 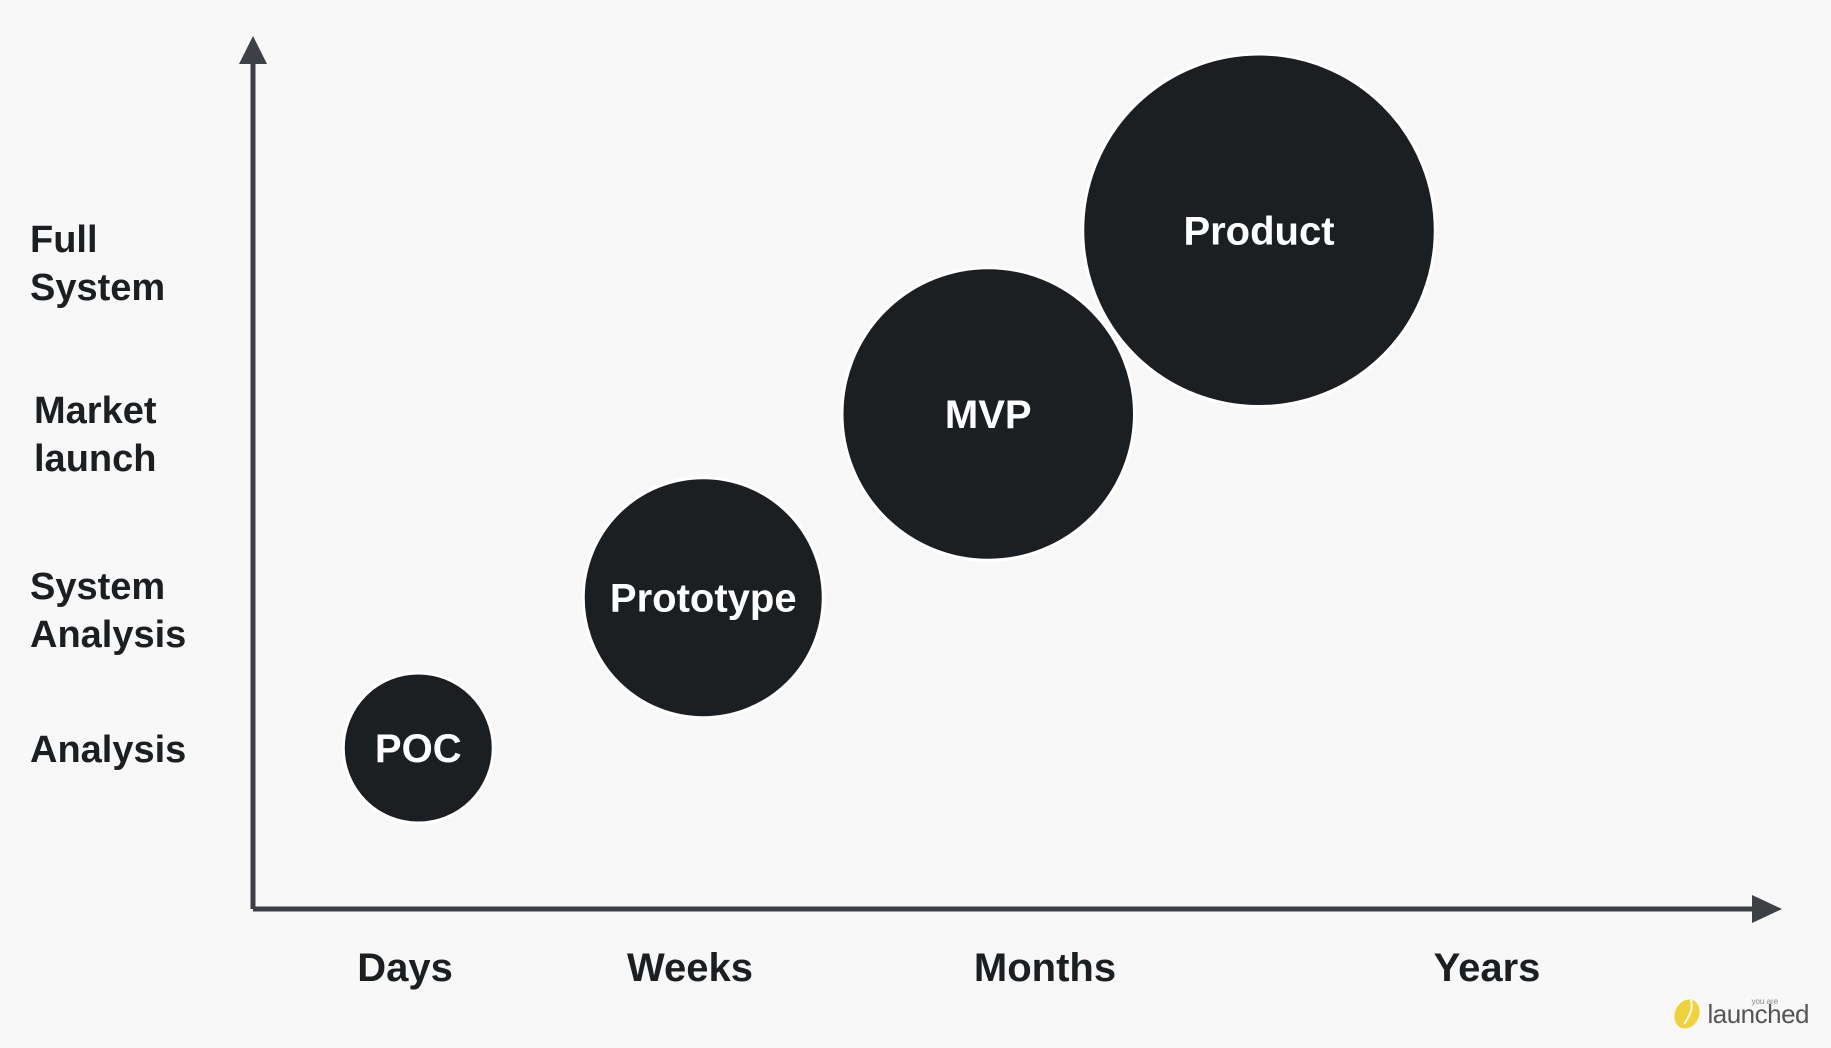 I want to click on y-tick-label: Market launch, so click(x=95, y=435).